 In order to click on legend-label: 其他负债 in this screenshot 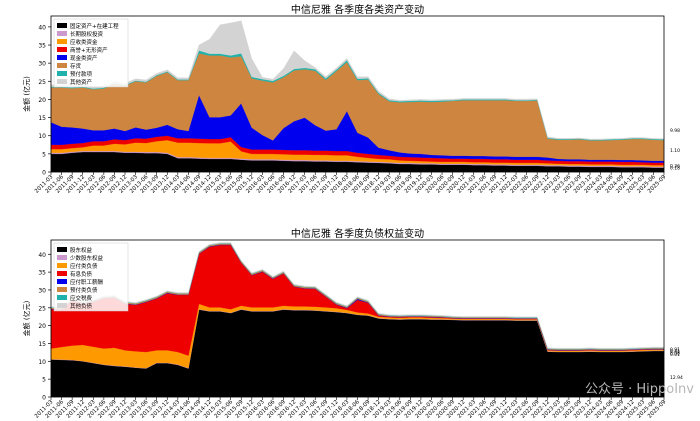, I will do `click(81, 306)`.